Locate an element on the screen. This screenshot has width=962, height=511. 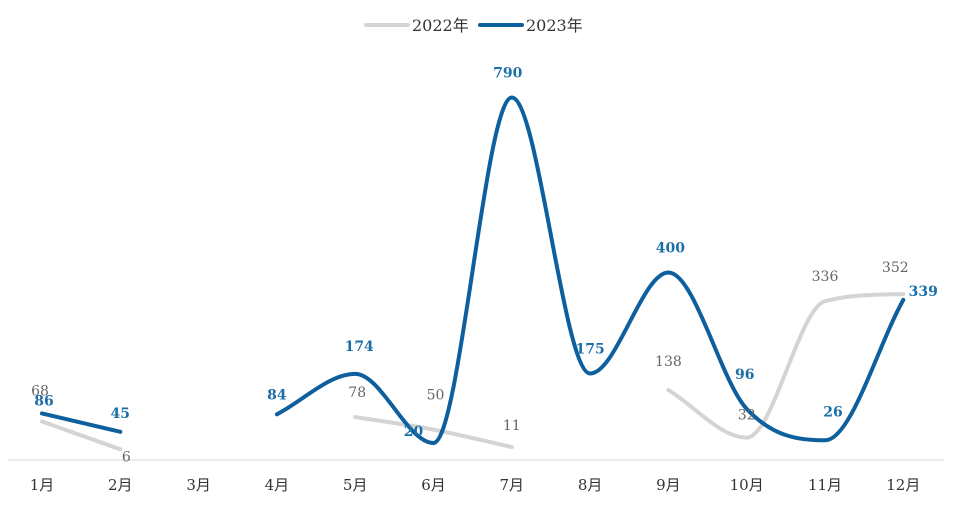
data-label-2022-12: 352 is located at coordinates (895, 268).